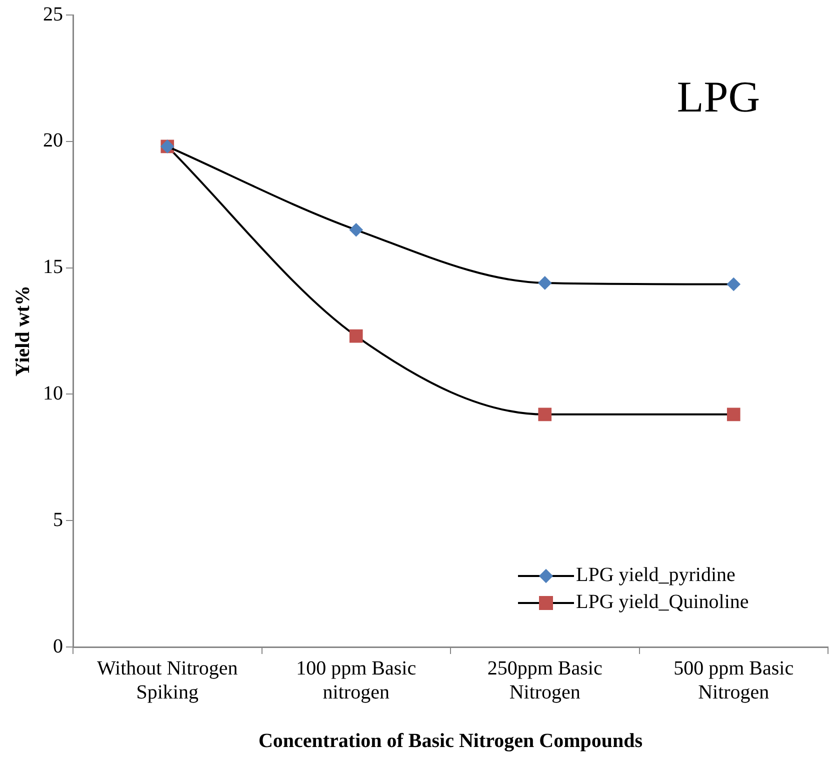  What do you see at coordinates (450, 741) in the screenshot?
I see `x-axis-title: Concentration of Basic Nitrogen Compounds` at bounding box center [450, 741].